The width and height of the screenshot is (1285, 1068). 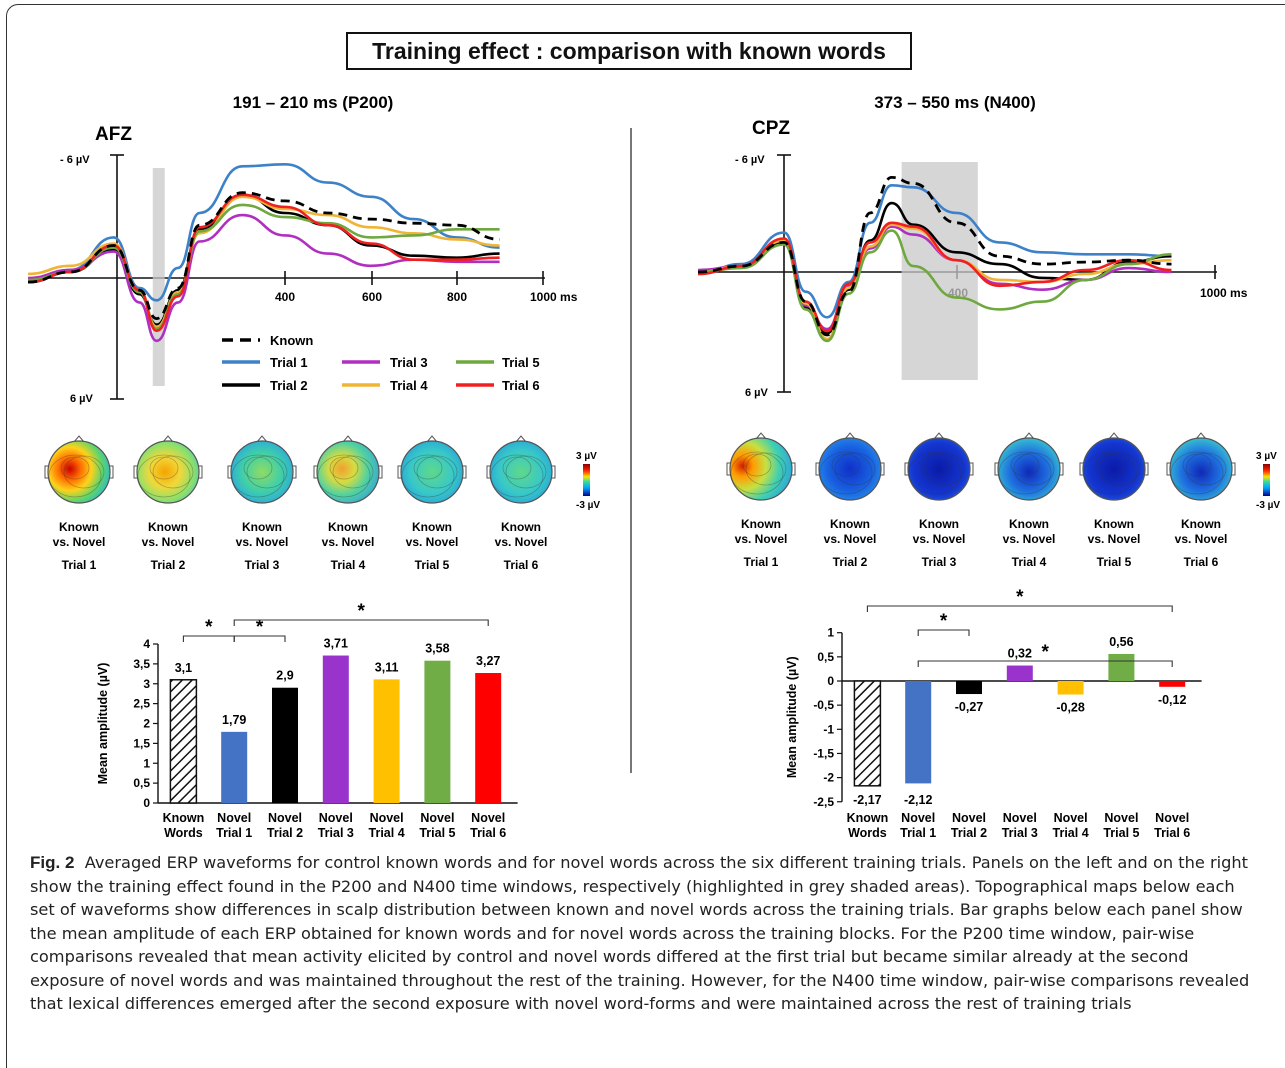 I want to click on right-electrode-label: CPZ, so click(x=771, y=128).